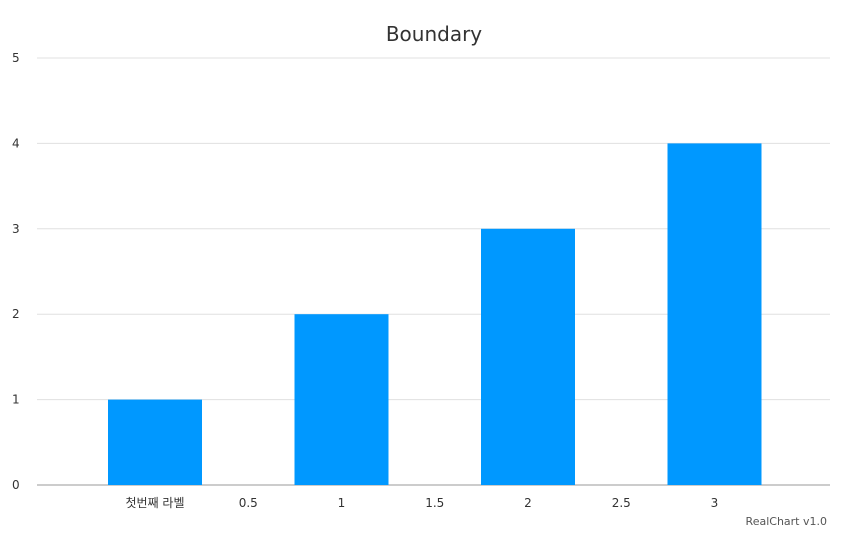 This screenshot has height=550, width=850. Describe the element at coordinates (434, 503) in the screenshot. I see `x-tick-label: 1.5` at that location.